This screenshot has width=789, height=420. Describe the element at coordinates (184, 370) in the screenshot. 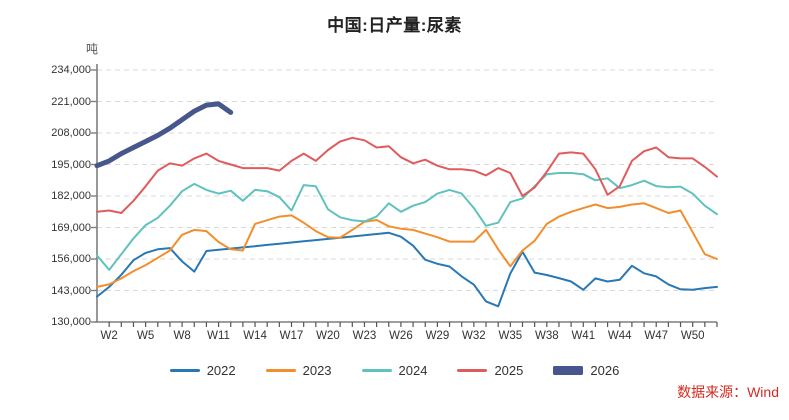

I see `legend-swatch-2022` at that location.